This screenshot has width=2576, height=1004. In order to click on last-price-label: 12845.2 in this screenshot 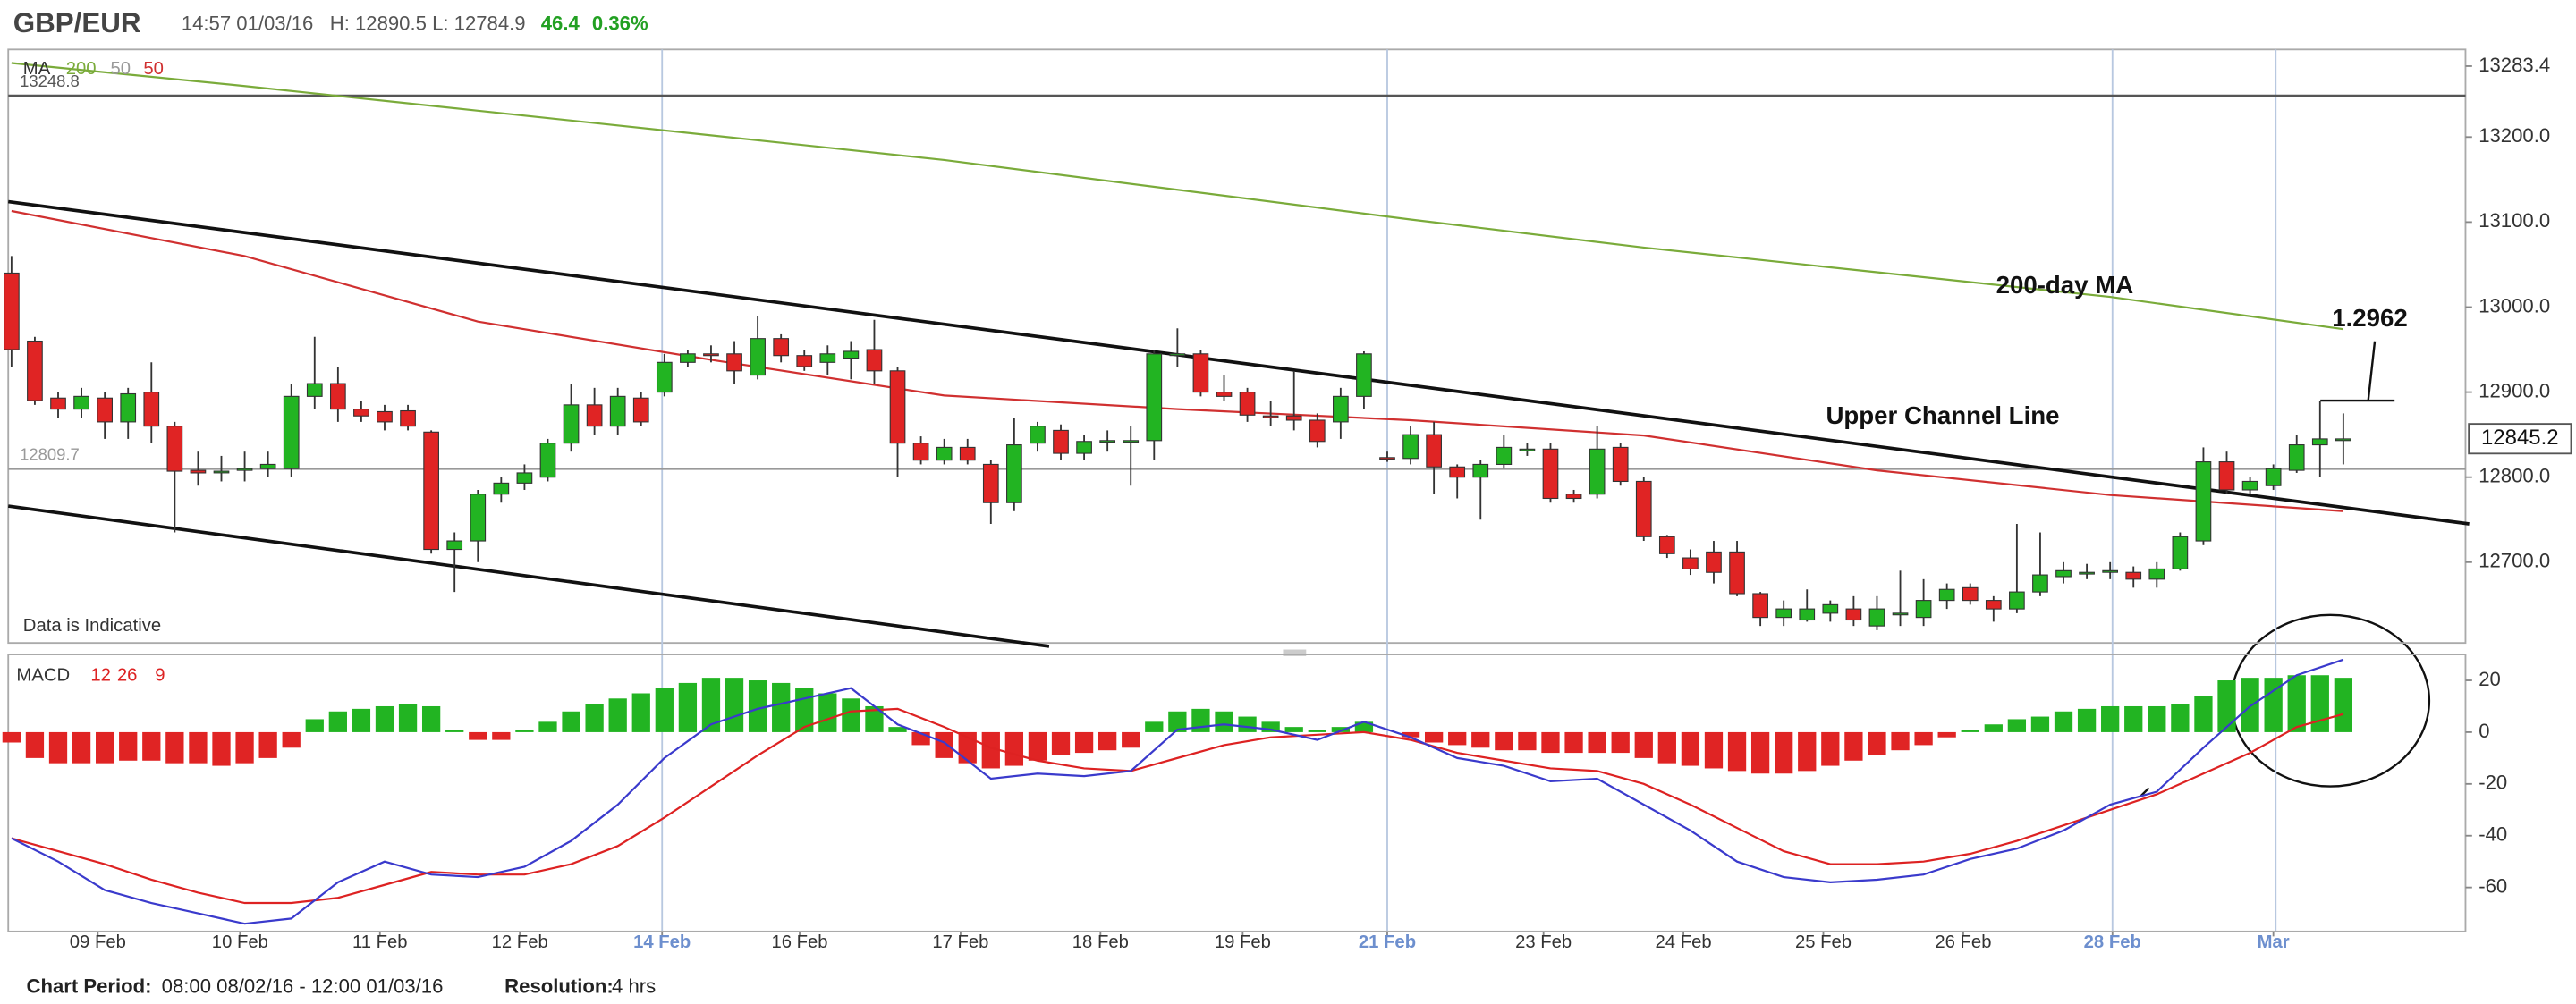, I will do `click(2520, 438)`.